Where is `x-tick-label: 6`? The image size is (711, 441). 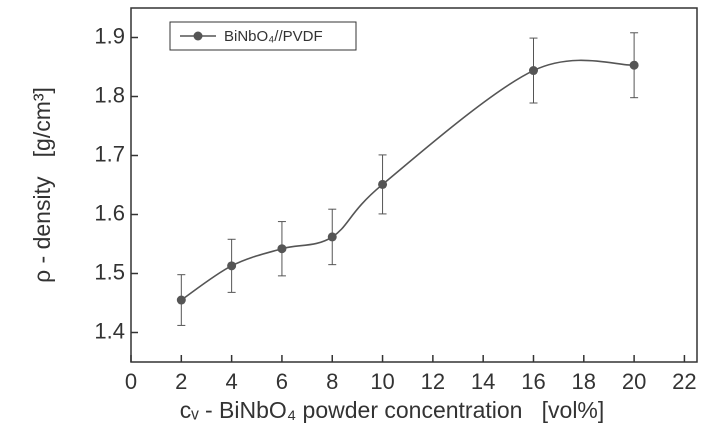
x-tick-label: 6 is located at coordinates (282, 381).